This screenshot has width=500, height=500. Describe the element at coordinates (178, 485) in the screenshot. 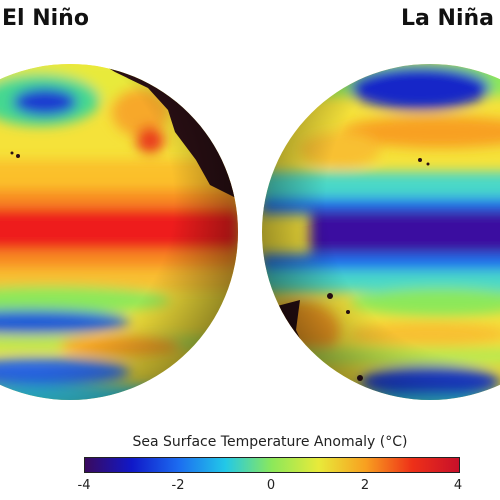

I see `colorbar-tick-label: -2` at that location.